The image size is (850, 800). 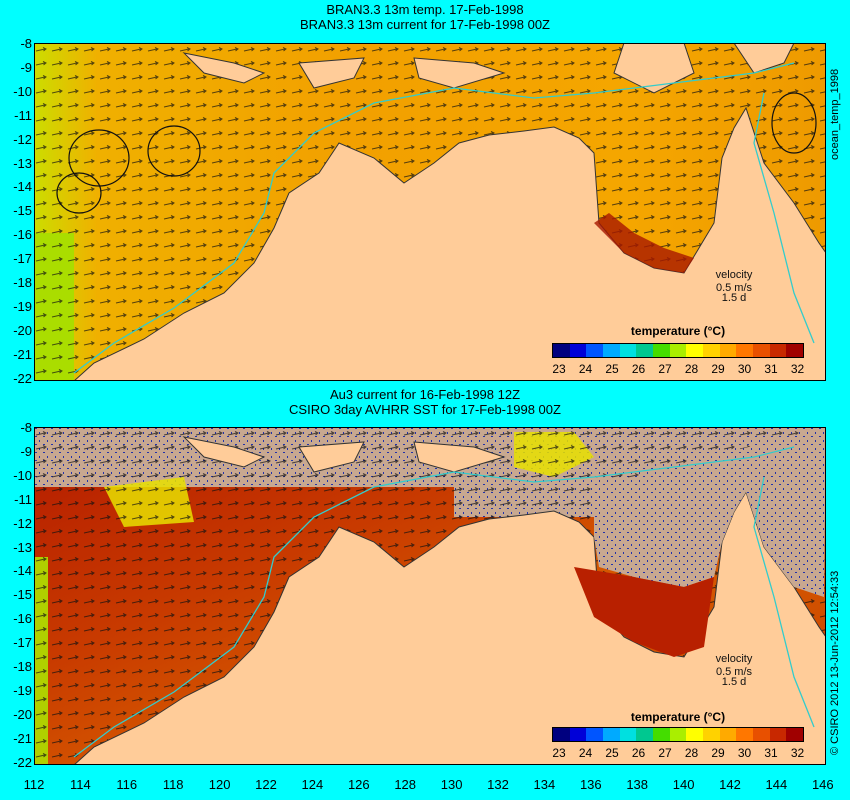 What do you see at coordinates (22, 235) in the screenshot?
I see `top-y-tick: -16` at bounding box center [22, 235].